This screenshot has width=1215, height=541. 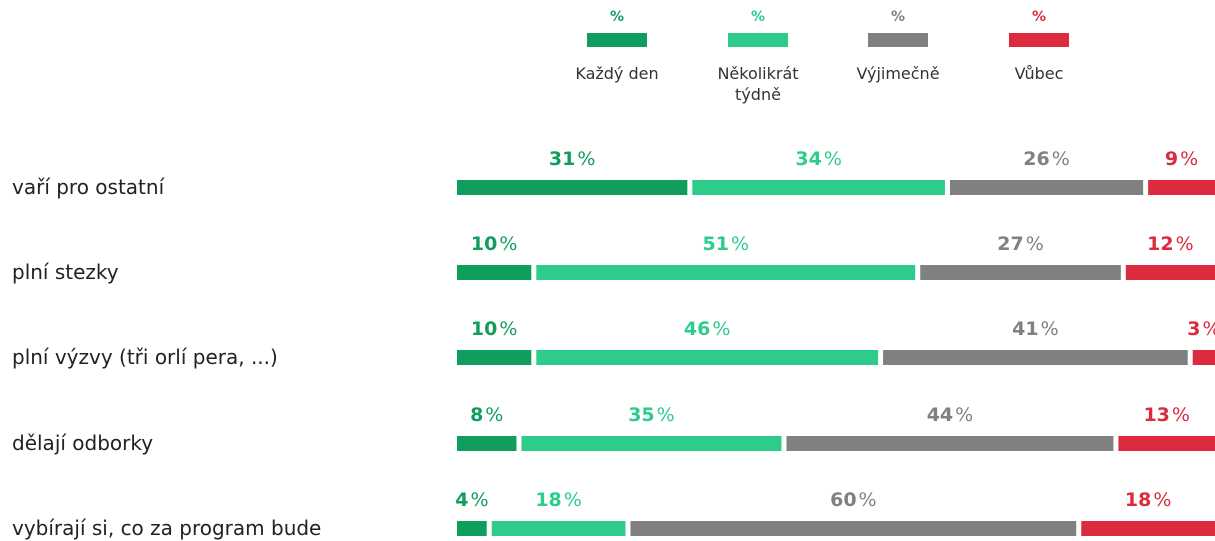 I want to click on legend-label: Několikrát týdně, so click(x=757, y=84).